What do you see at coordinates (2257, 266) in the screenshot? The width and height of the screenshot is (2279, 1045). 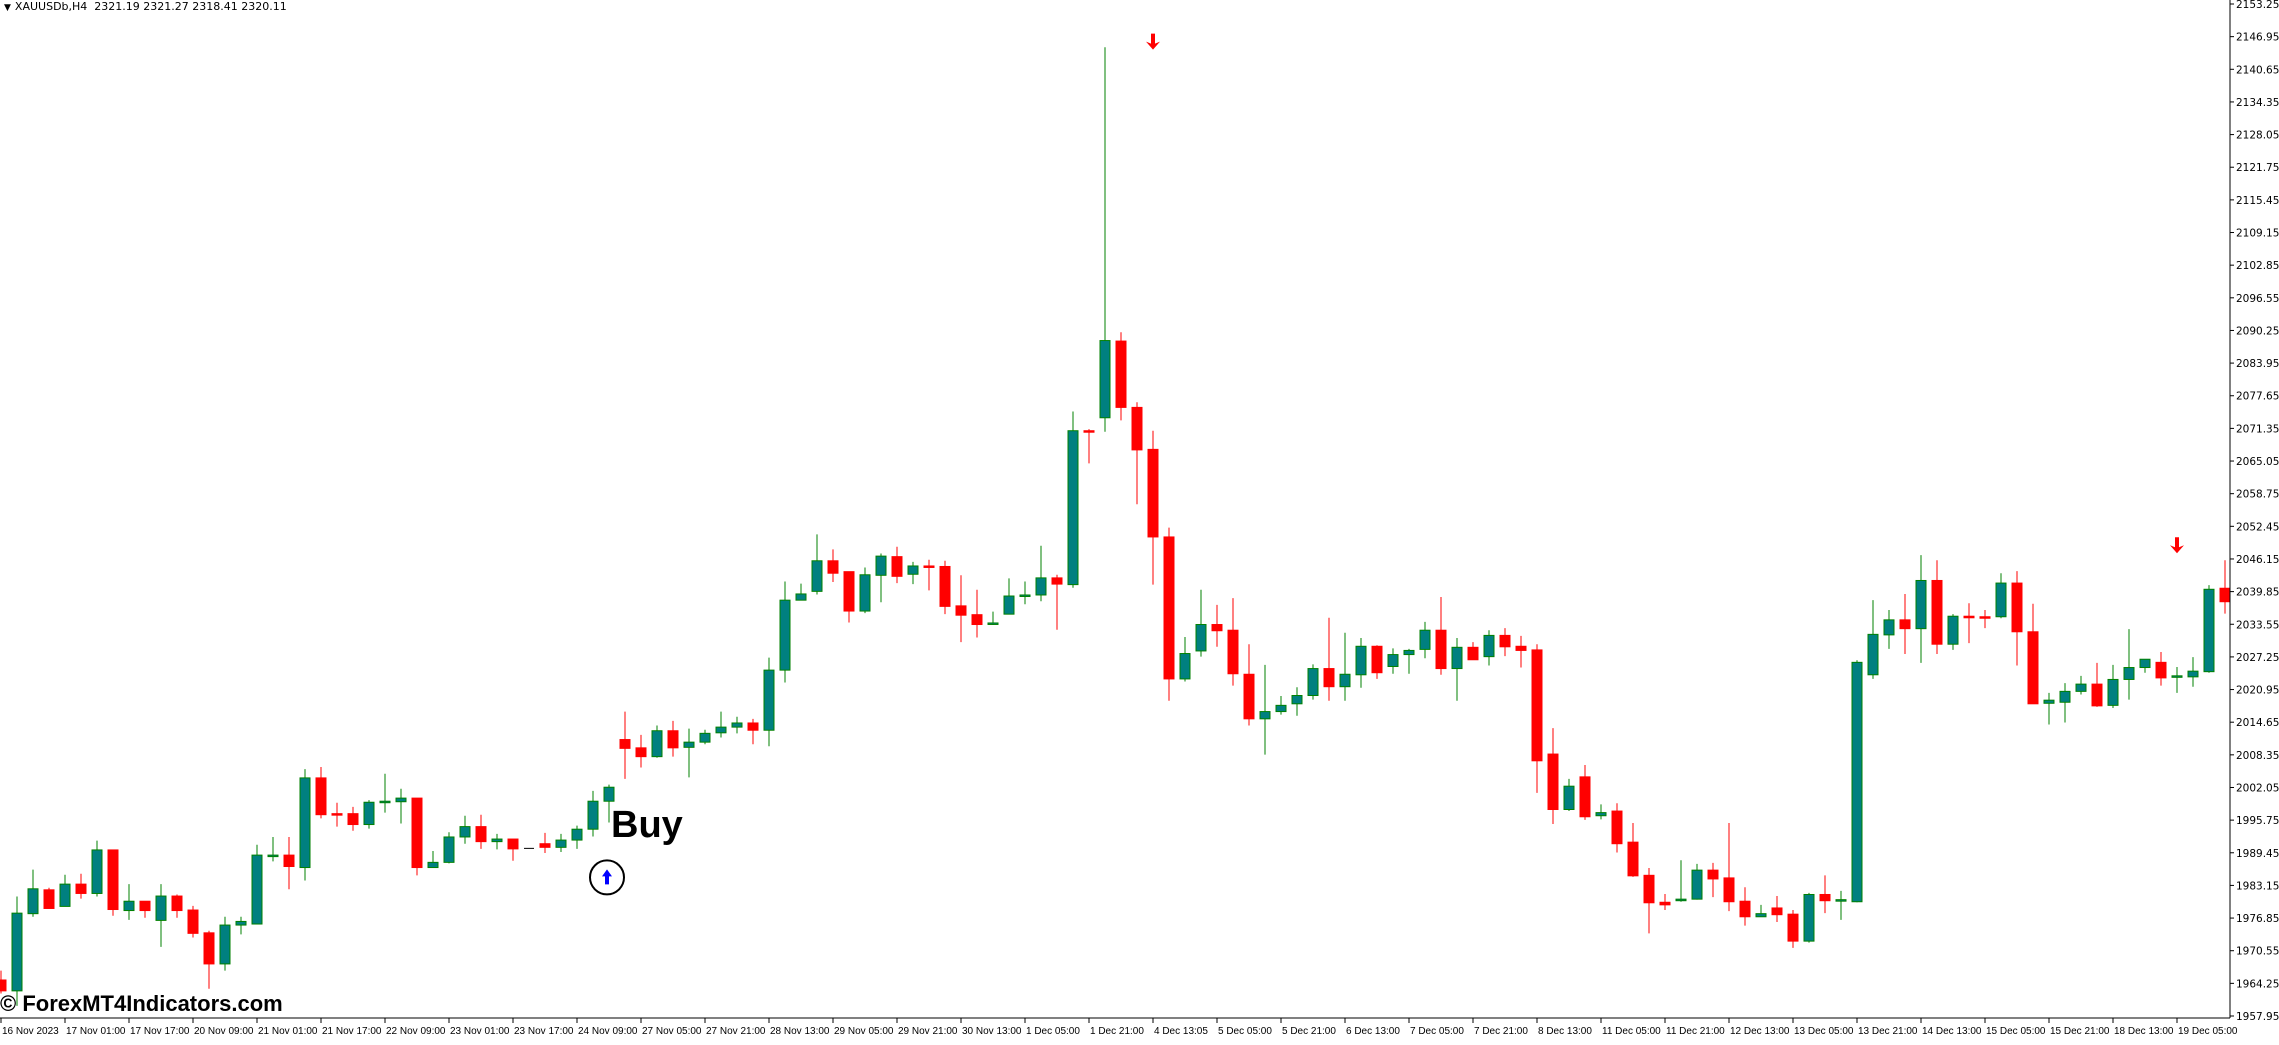 I see `price-tick-label: 2102.85` at bounding box center [2257, 266].